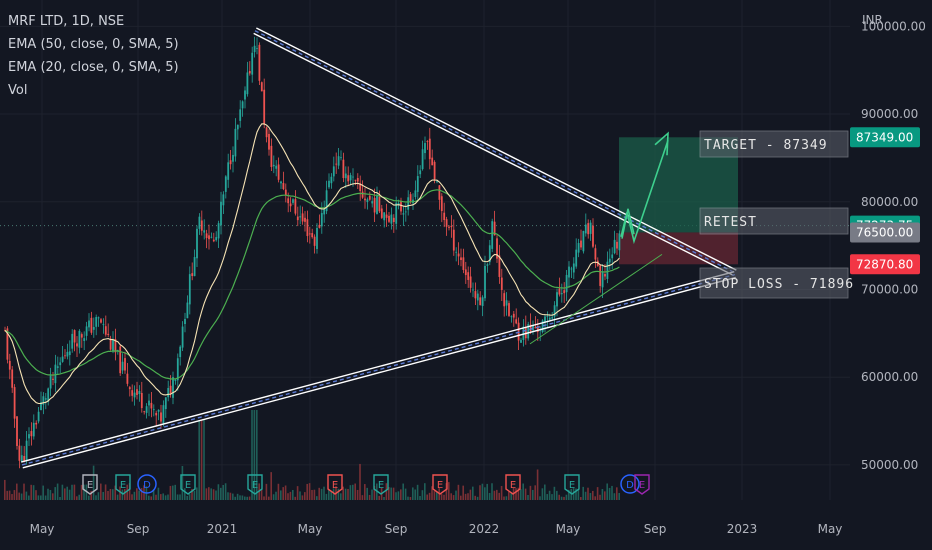 The width and height of the screenshot is (932, 550). I want to click on legend-ema20: EMA (20, close, 0, SMA, 5), so click(93, 67).